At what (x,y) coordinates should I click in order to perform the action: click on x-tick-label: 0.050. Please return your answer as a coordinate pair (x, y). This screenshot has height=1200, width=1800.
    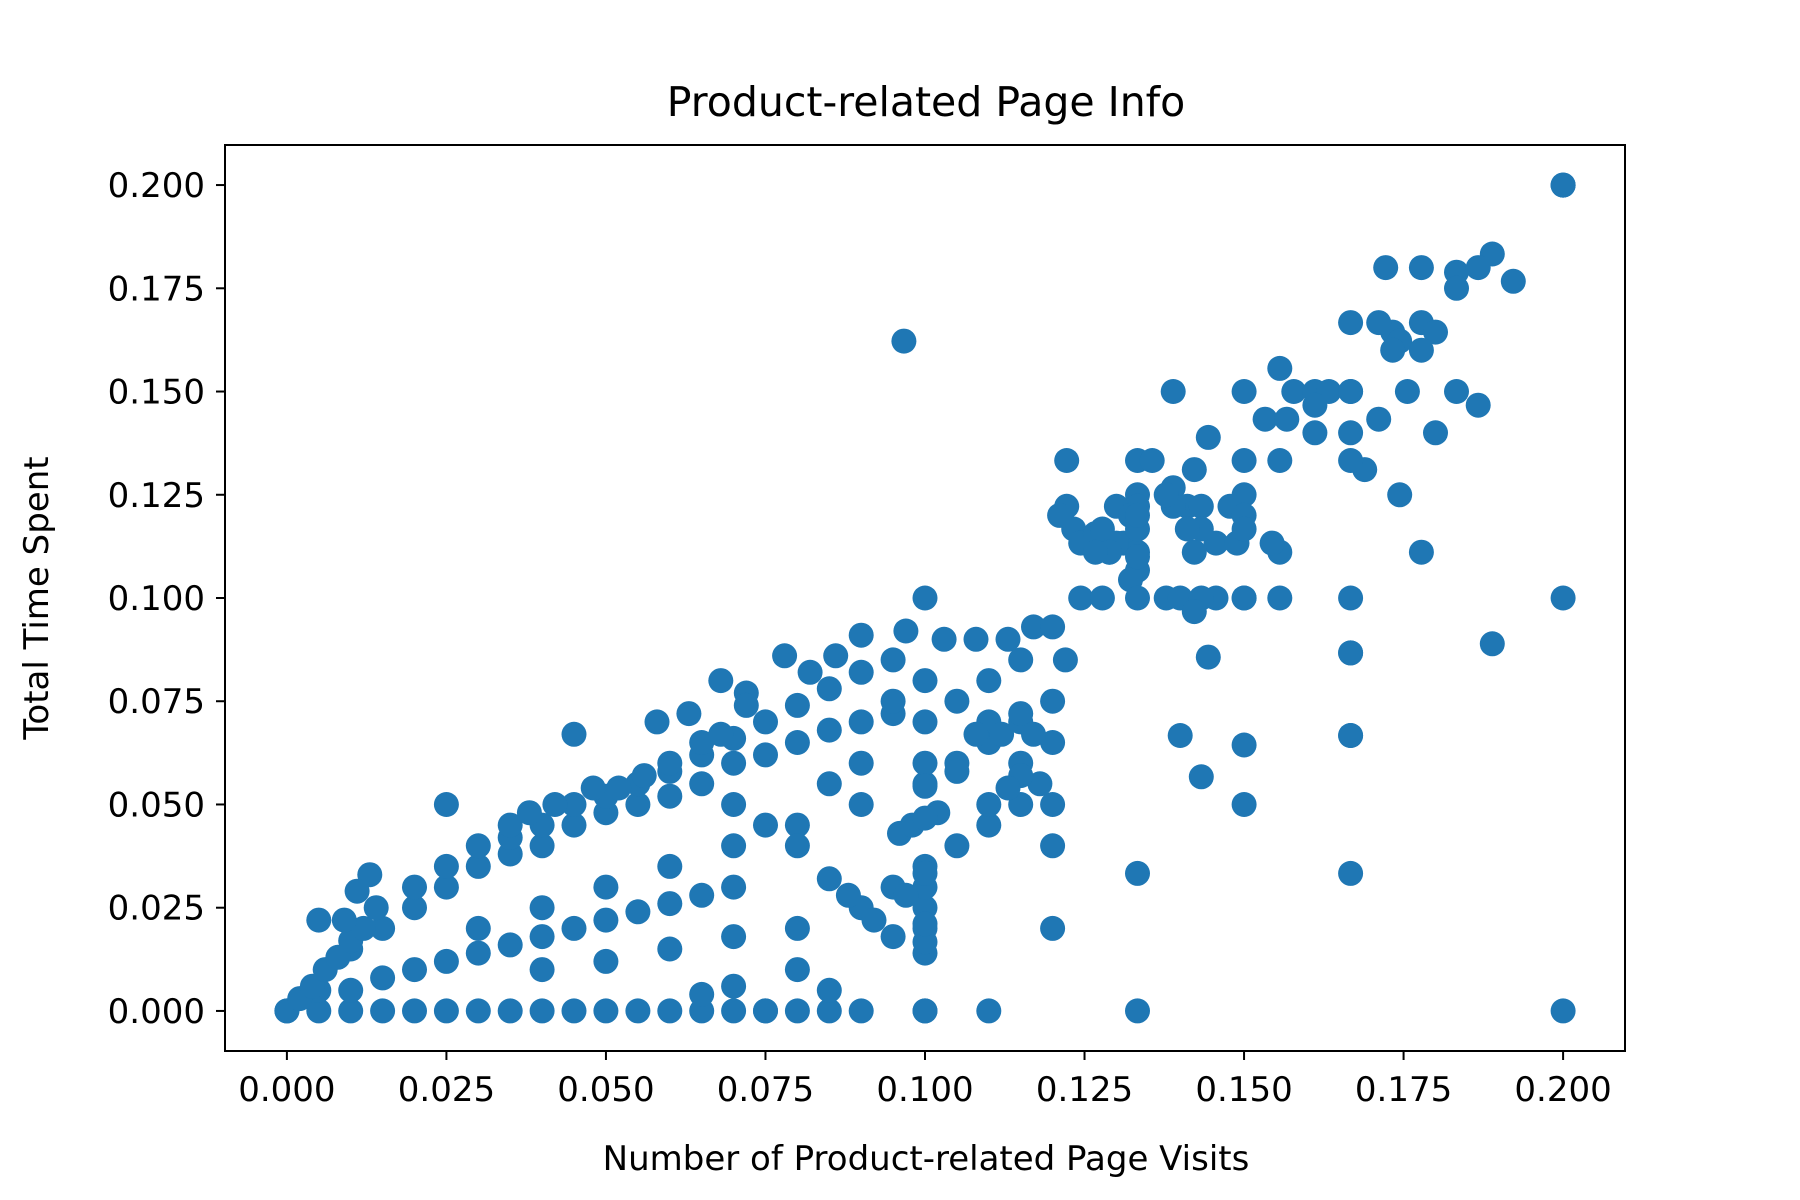
    Looking at the image, I should click on (605, 1090).